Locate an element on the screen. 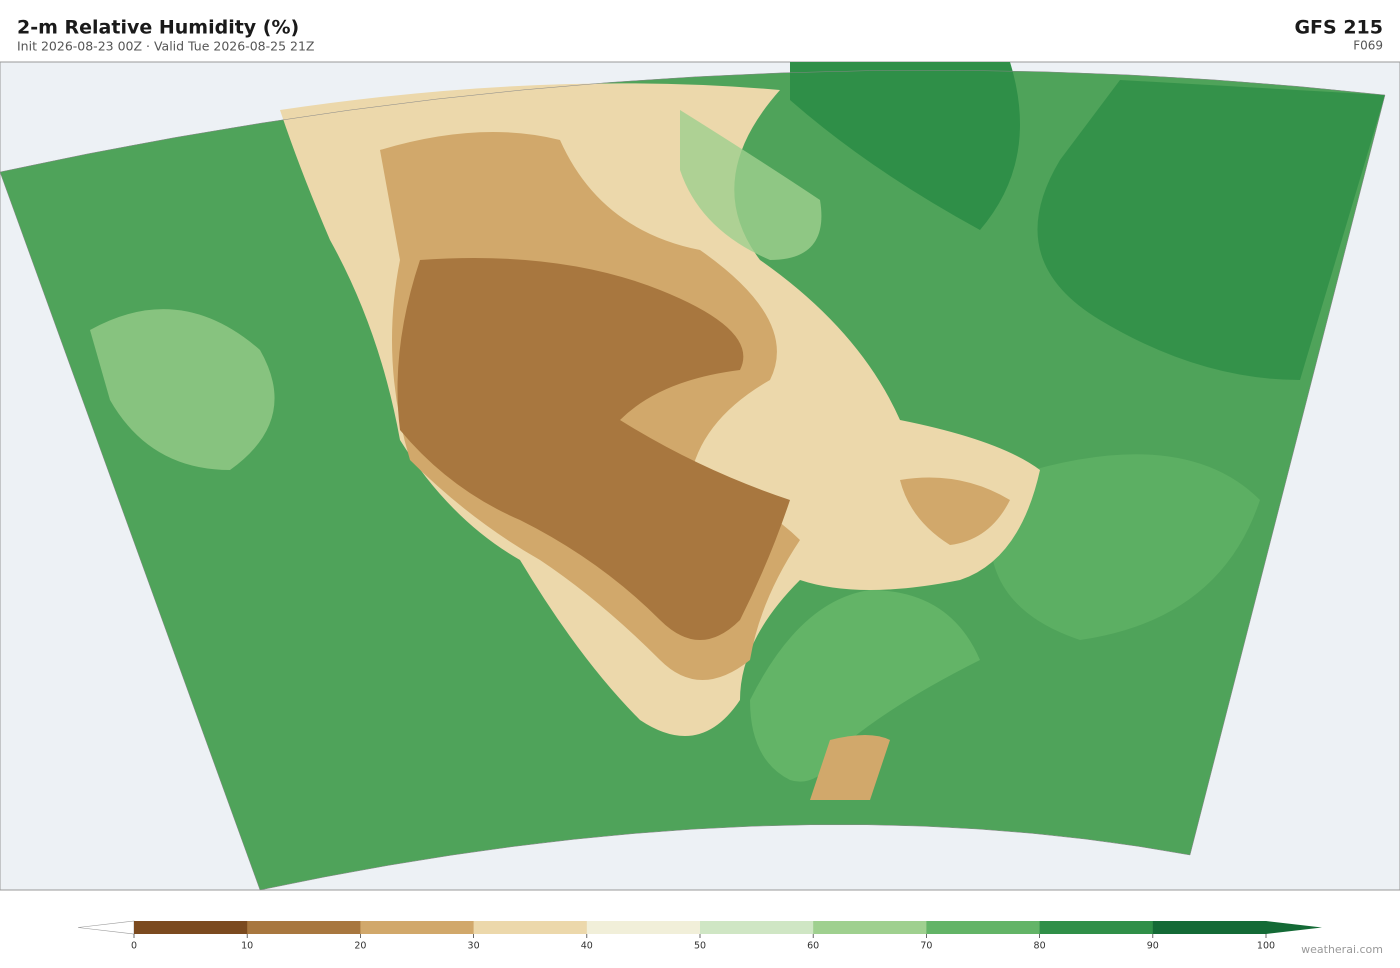  forecast-hour: F069 is located at coordinates (1368, 46).